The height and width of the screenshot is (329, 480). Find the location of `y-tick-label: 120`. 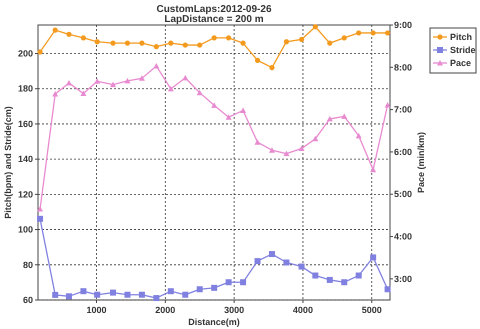

y-tick-label: 120 is located at coordinates (25, 194).